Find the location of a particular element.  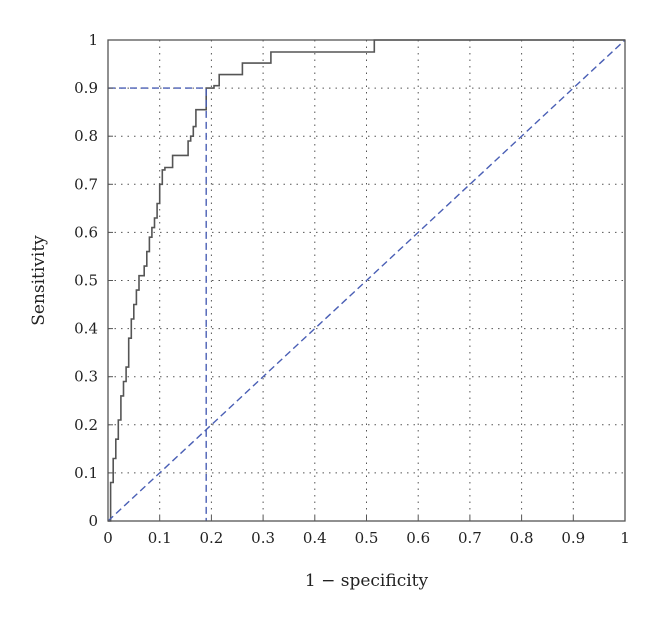

y-tick-label: 0.4 is located at coordinates (86, 329).